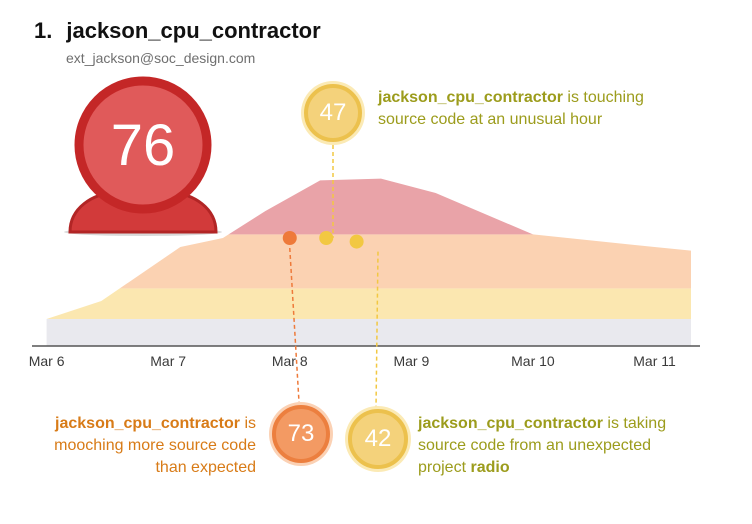 Image resolution: width=752 pixels, height=524 pixels. Describe the element at coordinates (637, 423) in the screenshot. I see `callout-text: is taking` at that location.